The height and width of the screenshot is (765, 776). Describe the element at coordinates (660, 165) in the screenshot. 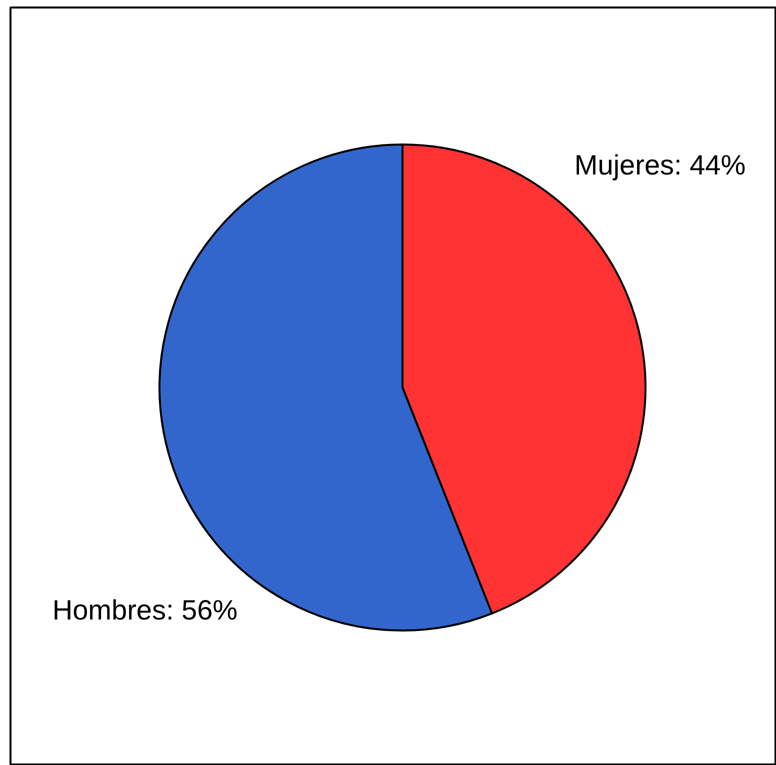

I see `slice-label: Mujeres: 44%` at that location.